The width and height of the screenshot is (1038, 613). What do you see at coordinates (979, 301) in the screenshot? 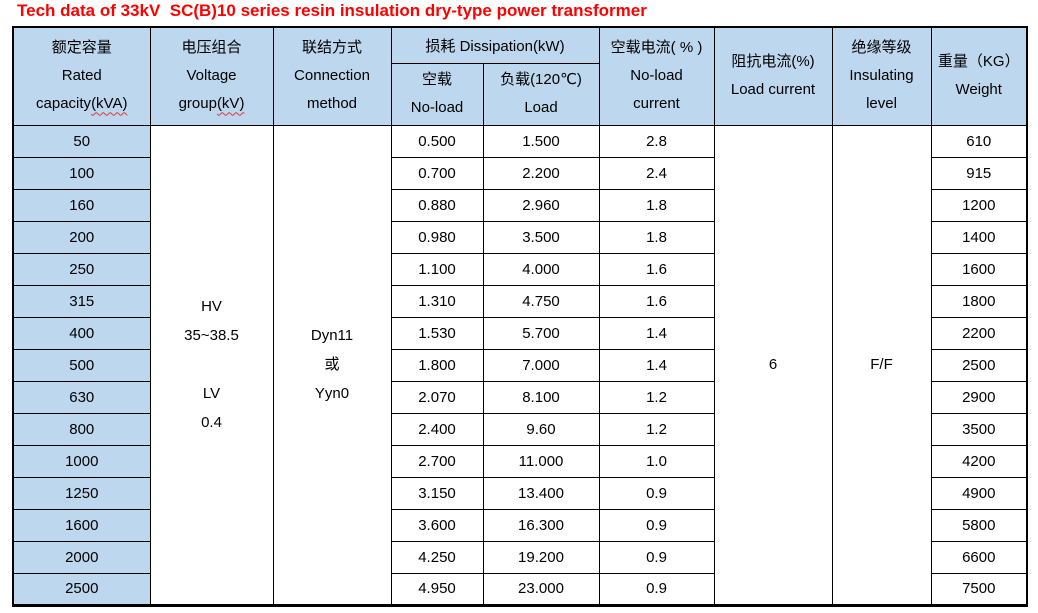
I see `weight-cell: 1800` at bounding box center [979, 301].